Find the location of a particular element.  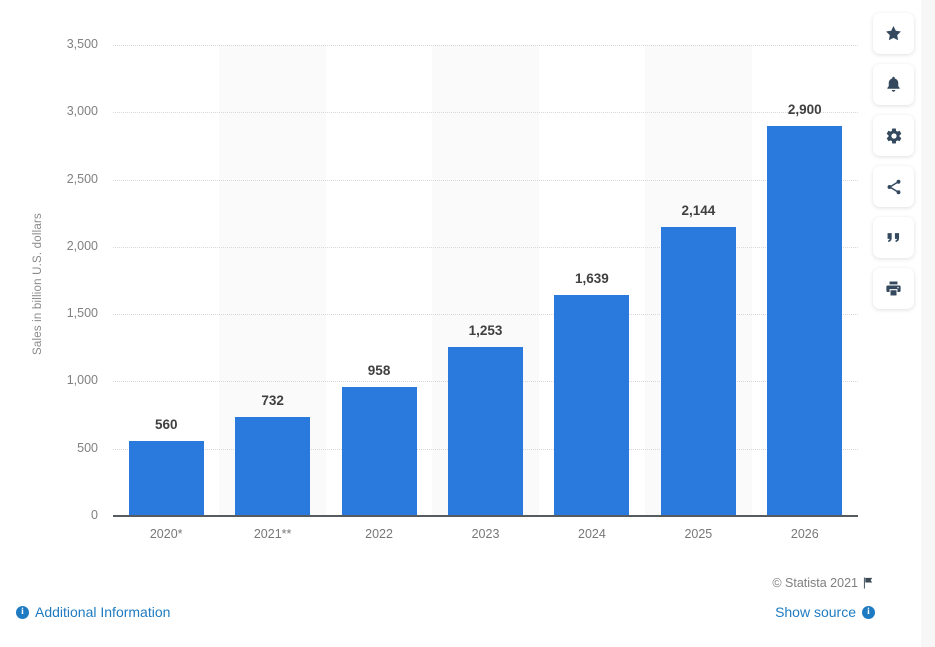

y-axis-title: Sales in billion U.S. dollars is located at coordinates (38, 284).